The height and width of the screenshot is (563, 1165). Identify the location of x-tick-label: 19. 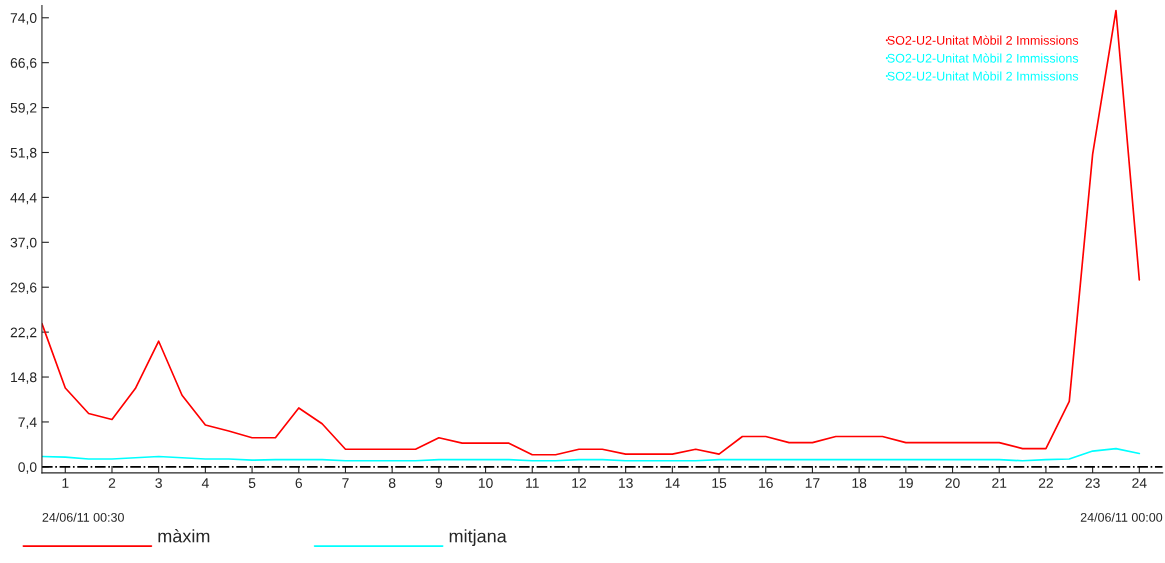
(906, 483).